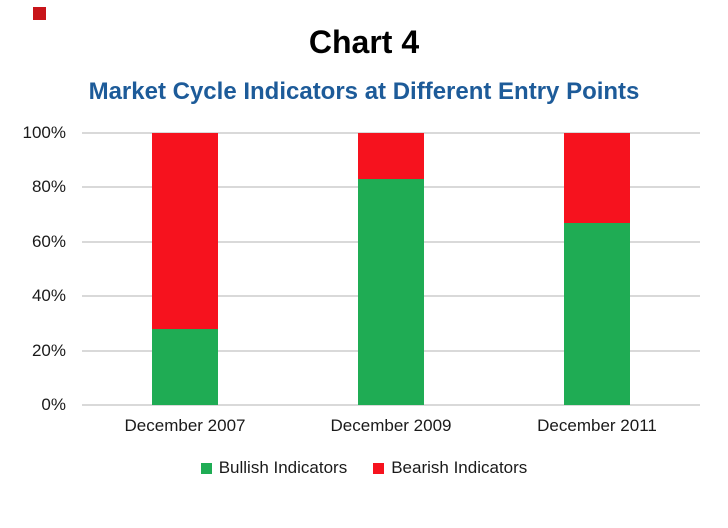  Describe the element at coordinates (33, 268) in the screenshot. I see `y-axis-labels: 100% 80% 60% 40% 20% 0%` at that location.